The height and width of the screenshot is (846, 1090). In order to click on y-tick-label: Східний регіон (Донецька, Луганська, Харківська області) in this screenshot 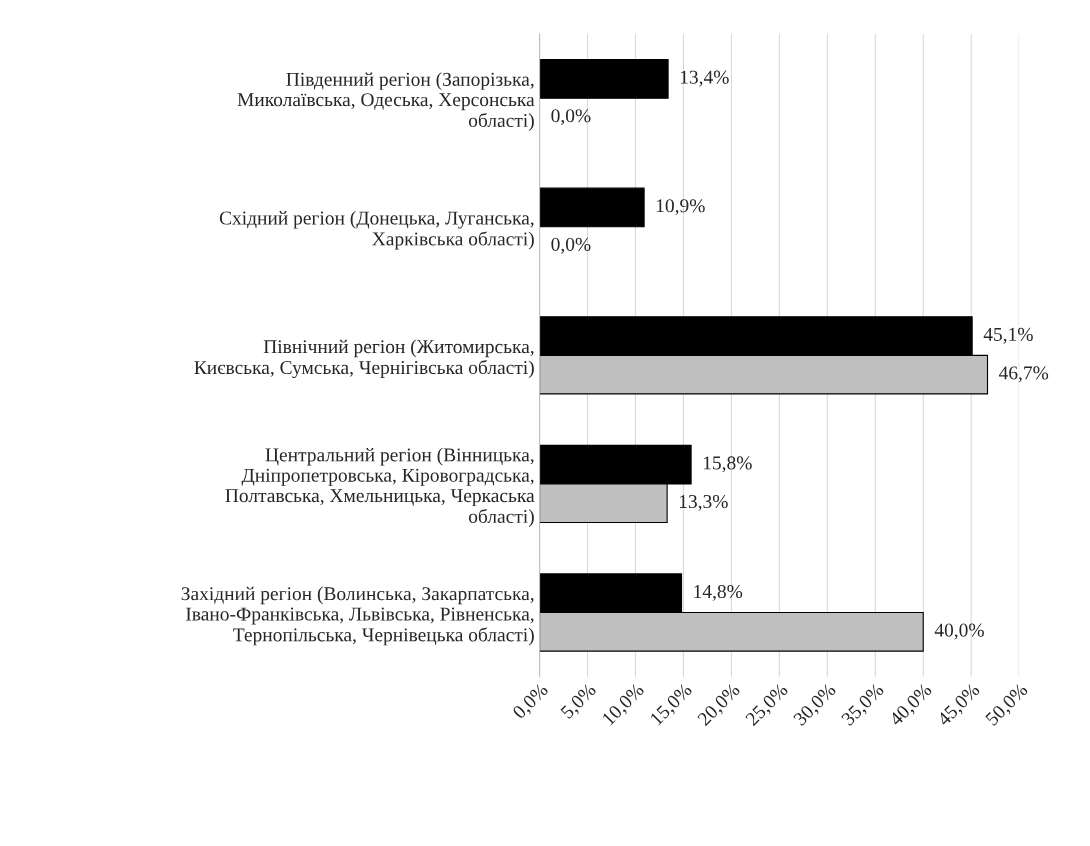, I will do `click(376, 230)`.